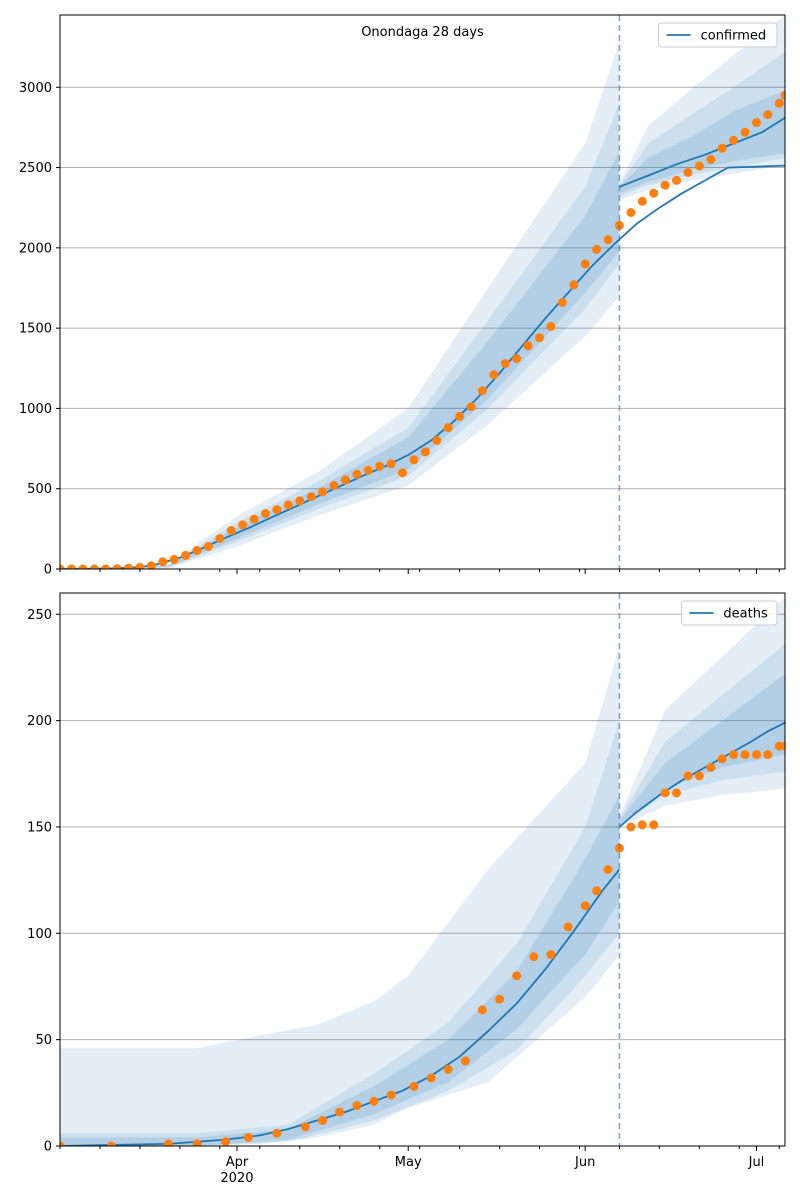  I want to click on y-tick-label: 250, so click(39, 615).